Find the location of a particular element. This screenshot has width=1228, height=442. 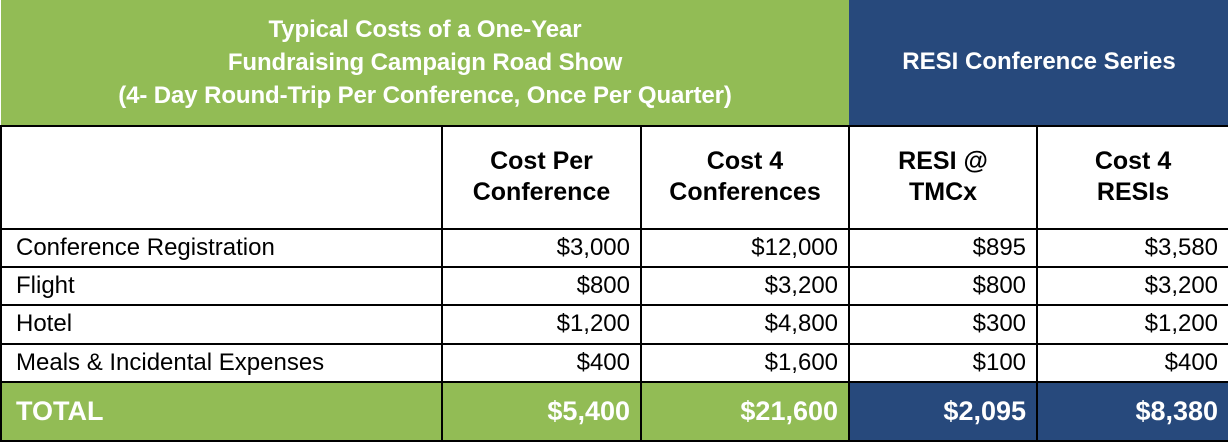

banner-left-title-line-2: Fundraising Campaign Road Show is located at coordinates (425, 62).